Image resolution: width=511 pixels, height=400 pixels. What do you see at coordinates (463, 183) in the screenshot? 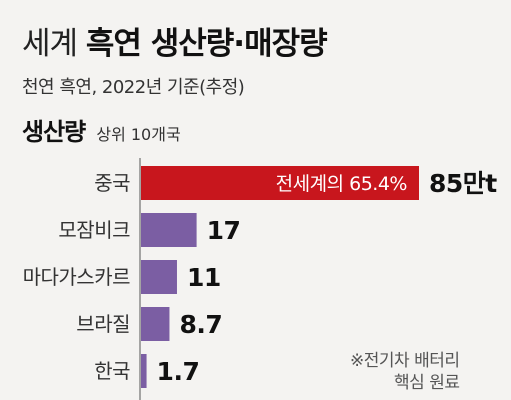
I see `value-label: 85만t` at bounding box center [463, 183].